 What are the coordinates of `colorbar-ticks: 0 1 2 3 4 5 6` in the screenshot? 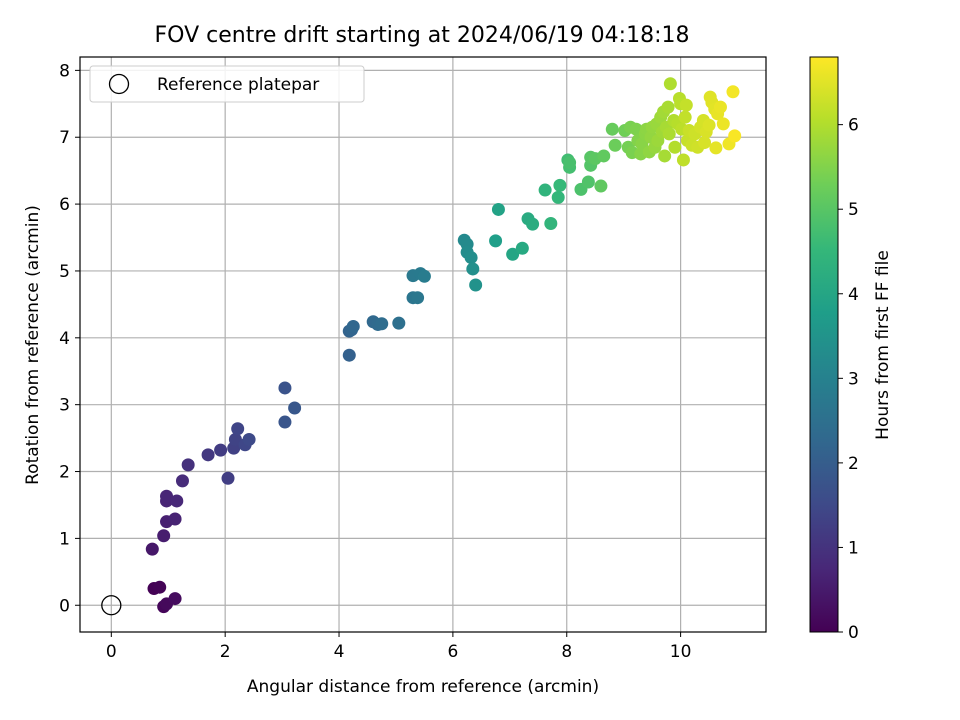 It's located at (848, 379).